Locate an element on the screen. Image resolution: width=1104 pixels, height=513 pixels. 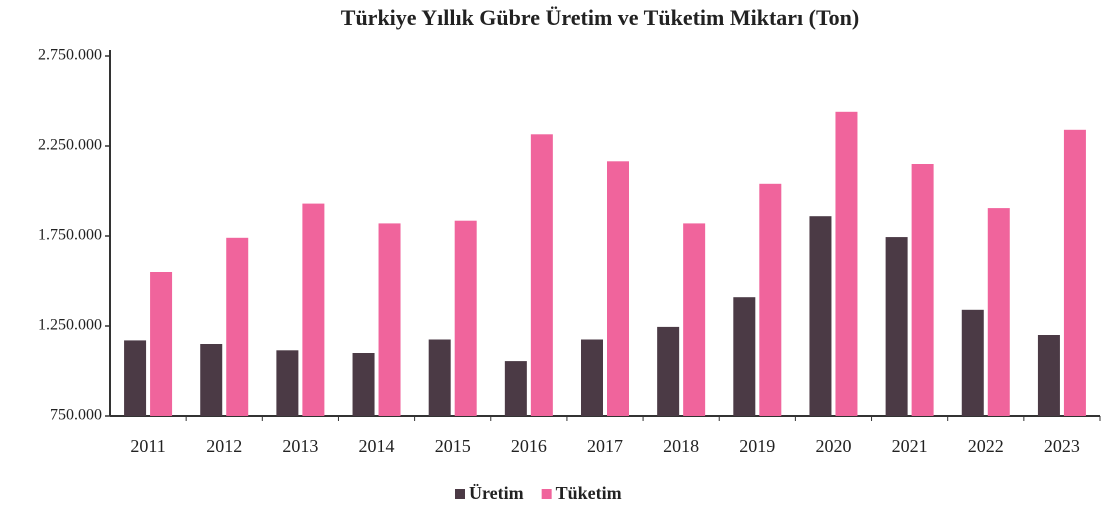
x-tick-label: 2020 is located at coordinates (833, 446).